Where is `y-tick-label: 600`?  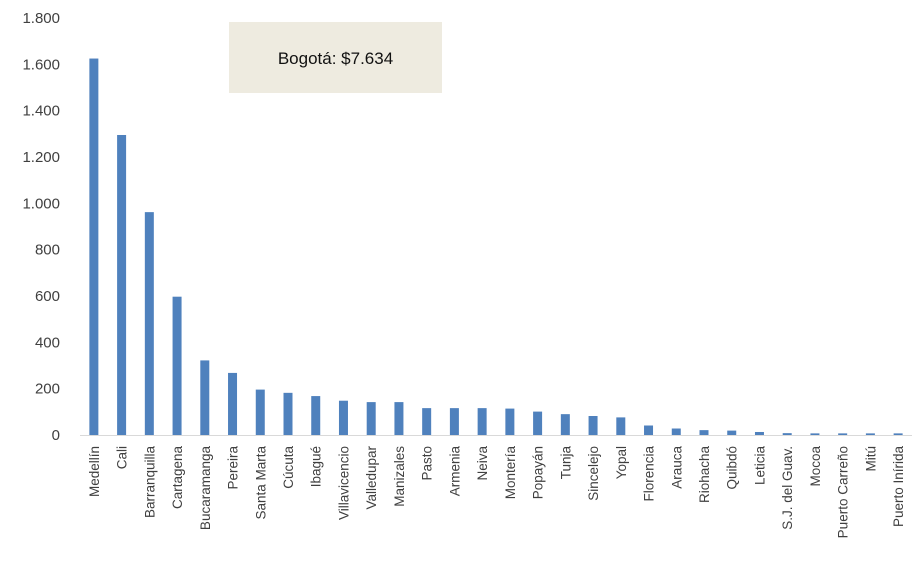 y-tick-label: 600 is located at coordinates (47, 296).